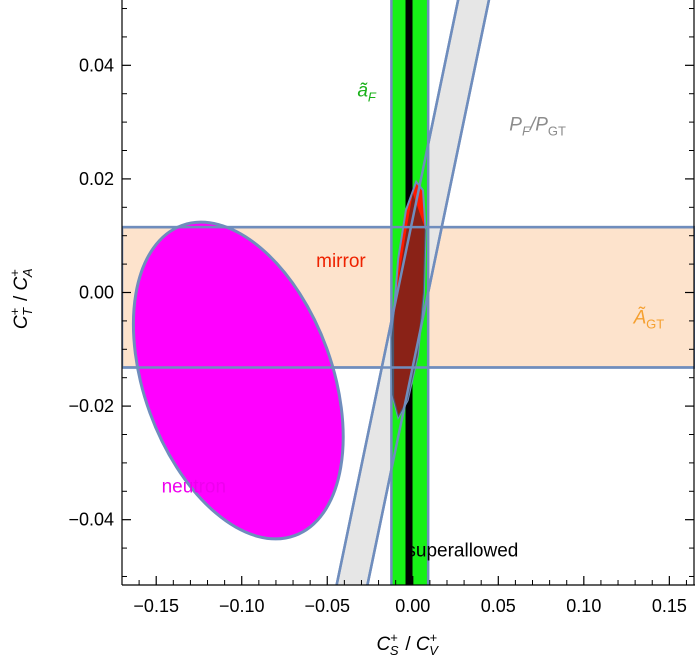  Describe the element at coordinates (156, 606) in the screenshot. I see `x-tick-label: −0.15` at that location.